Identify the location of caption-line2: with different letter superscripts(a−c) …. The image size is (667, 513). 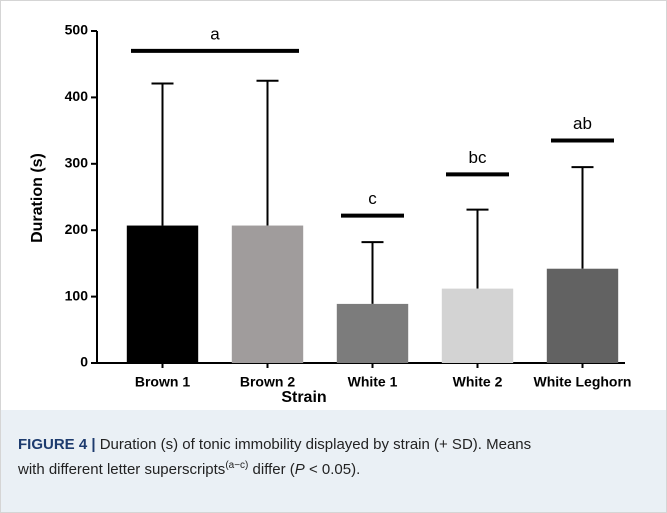
(188, 469).